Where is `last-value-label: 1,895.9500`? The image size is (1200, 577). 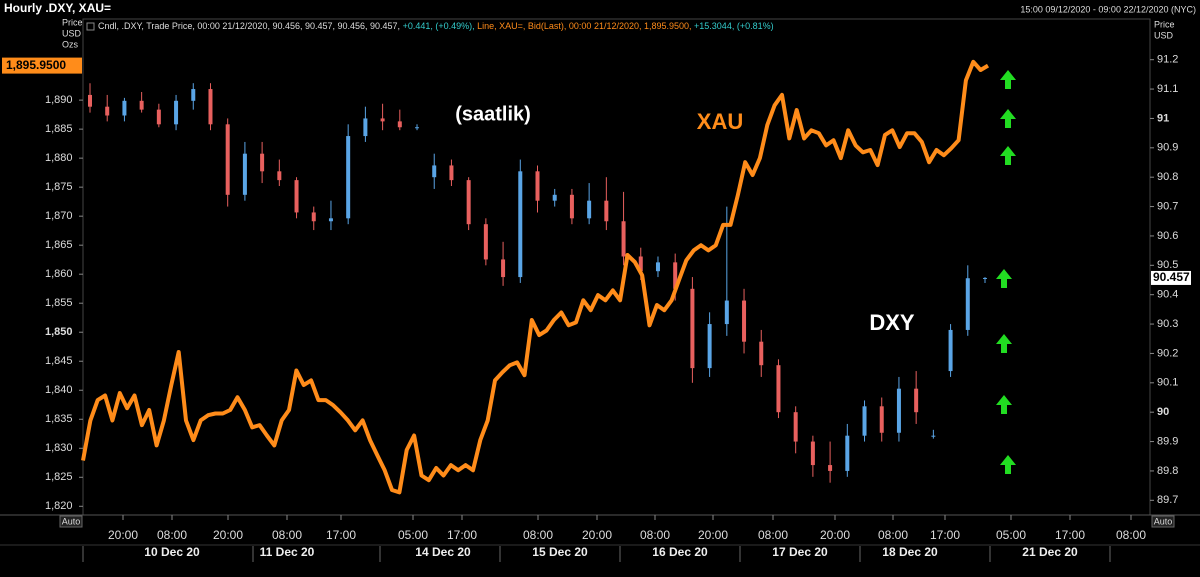 last-value-label: 1,895.9500 is located at coordinates (36, 65).